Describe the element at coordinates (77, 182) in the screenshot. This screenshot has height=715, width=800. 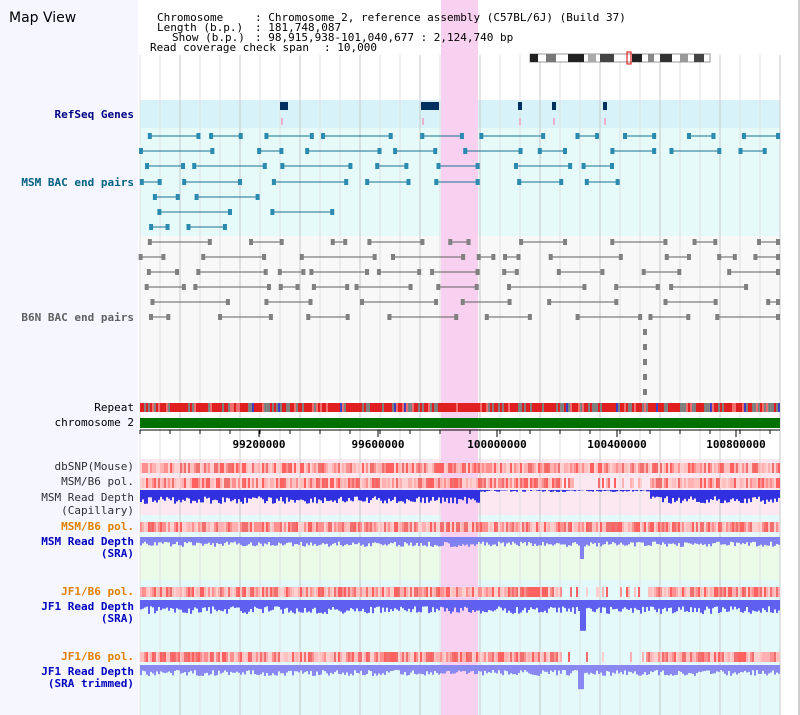
I see `track-label-msm-bac: MSM BAC end pairs` at that location.